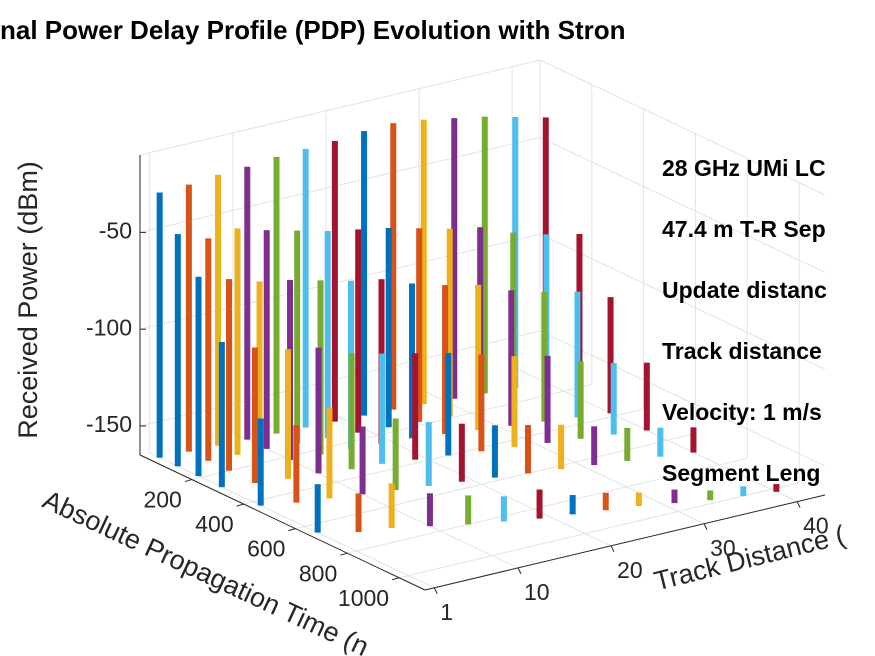 The image size is (875, 656). Describe the element at coordinates (537, 592) in the screenshot. I see `x-tick-label: 10` at that location.